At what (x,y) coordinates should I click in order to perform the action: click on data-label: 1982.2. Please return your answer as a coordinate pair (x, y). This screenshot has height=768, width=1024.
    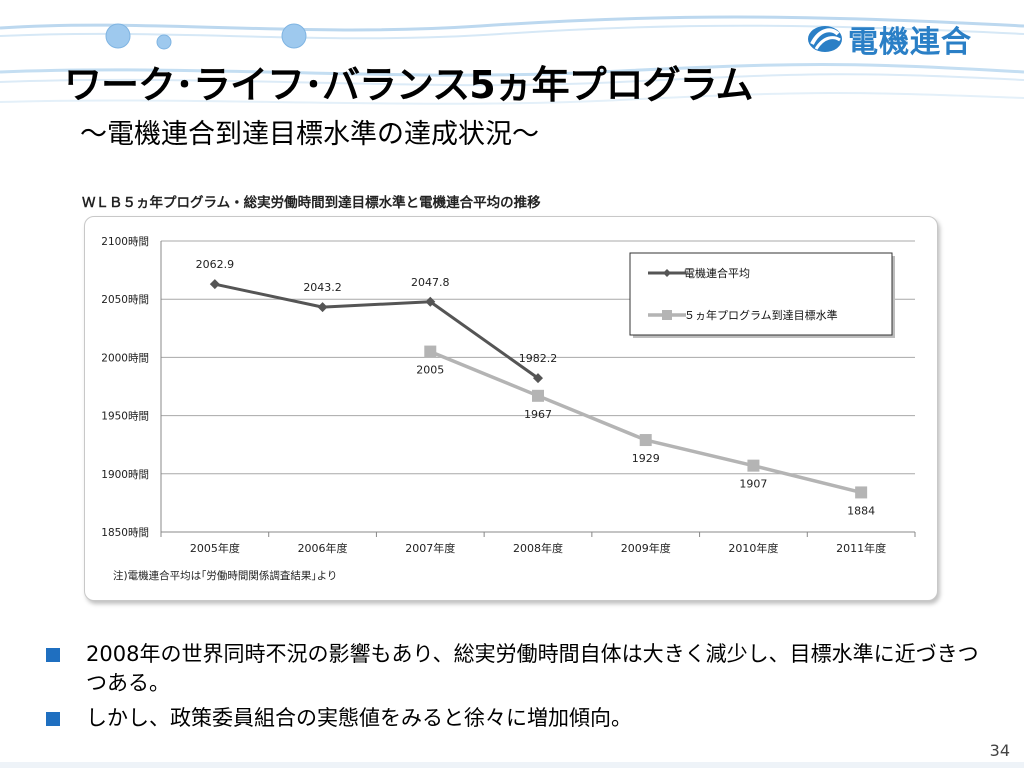
    Looking at the image, I should click on (538, 358).